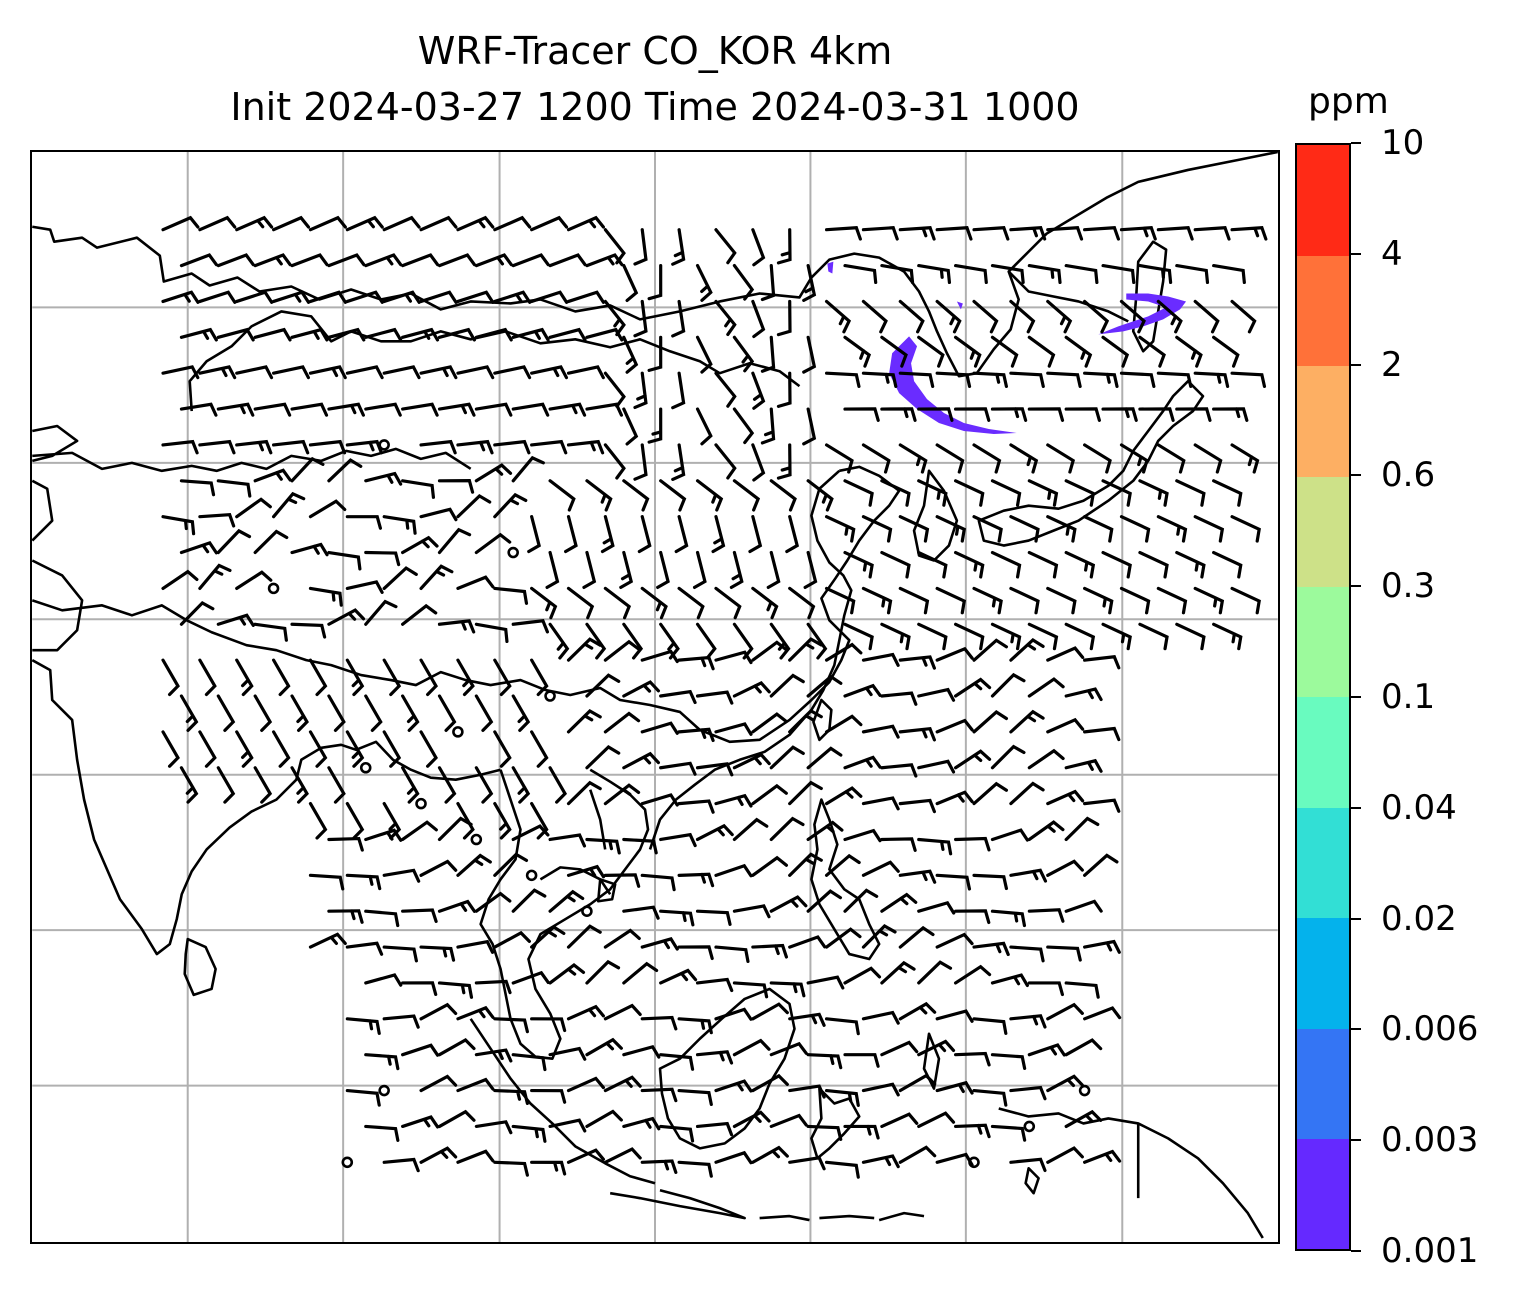 The height and width of the screenshot is (1306, 1528). What do you see at coordinates (845, 879) in the screenshot?
I see `coast-philippines` at bounding box center [845, 879].